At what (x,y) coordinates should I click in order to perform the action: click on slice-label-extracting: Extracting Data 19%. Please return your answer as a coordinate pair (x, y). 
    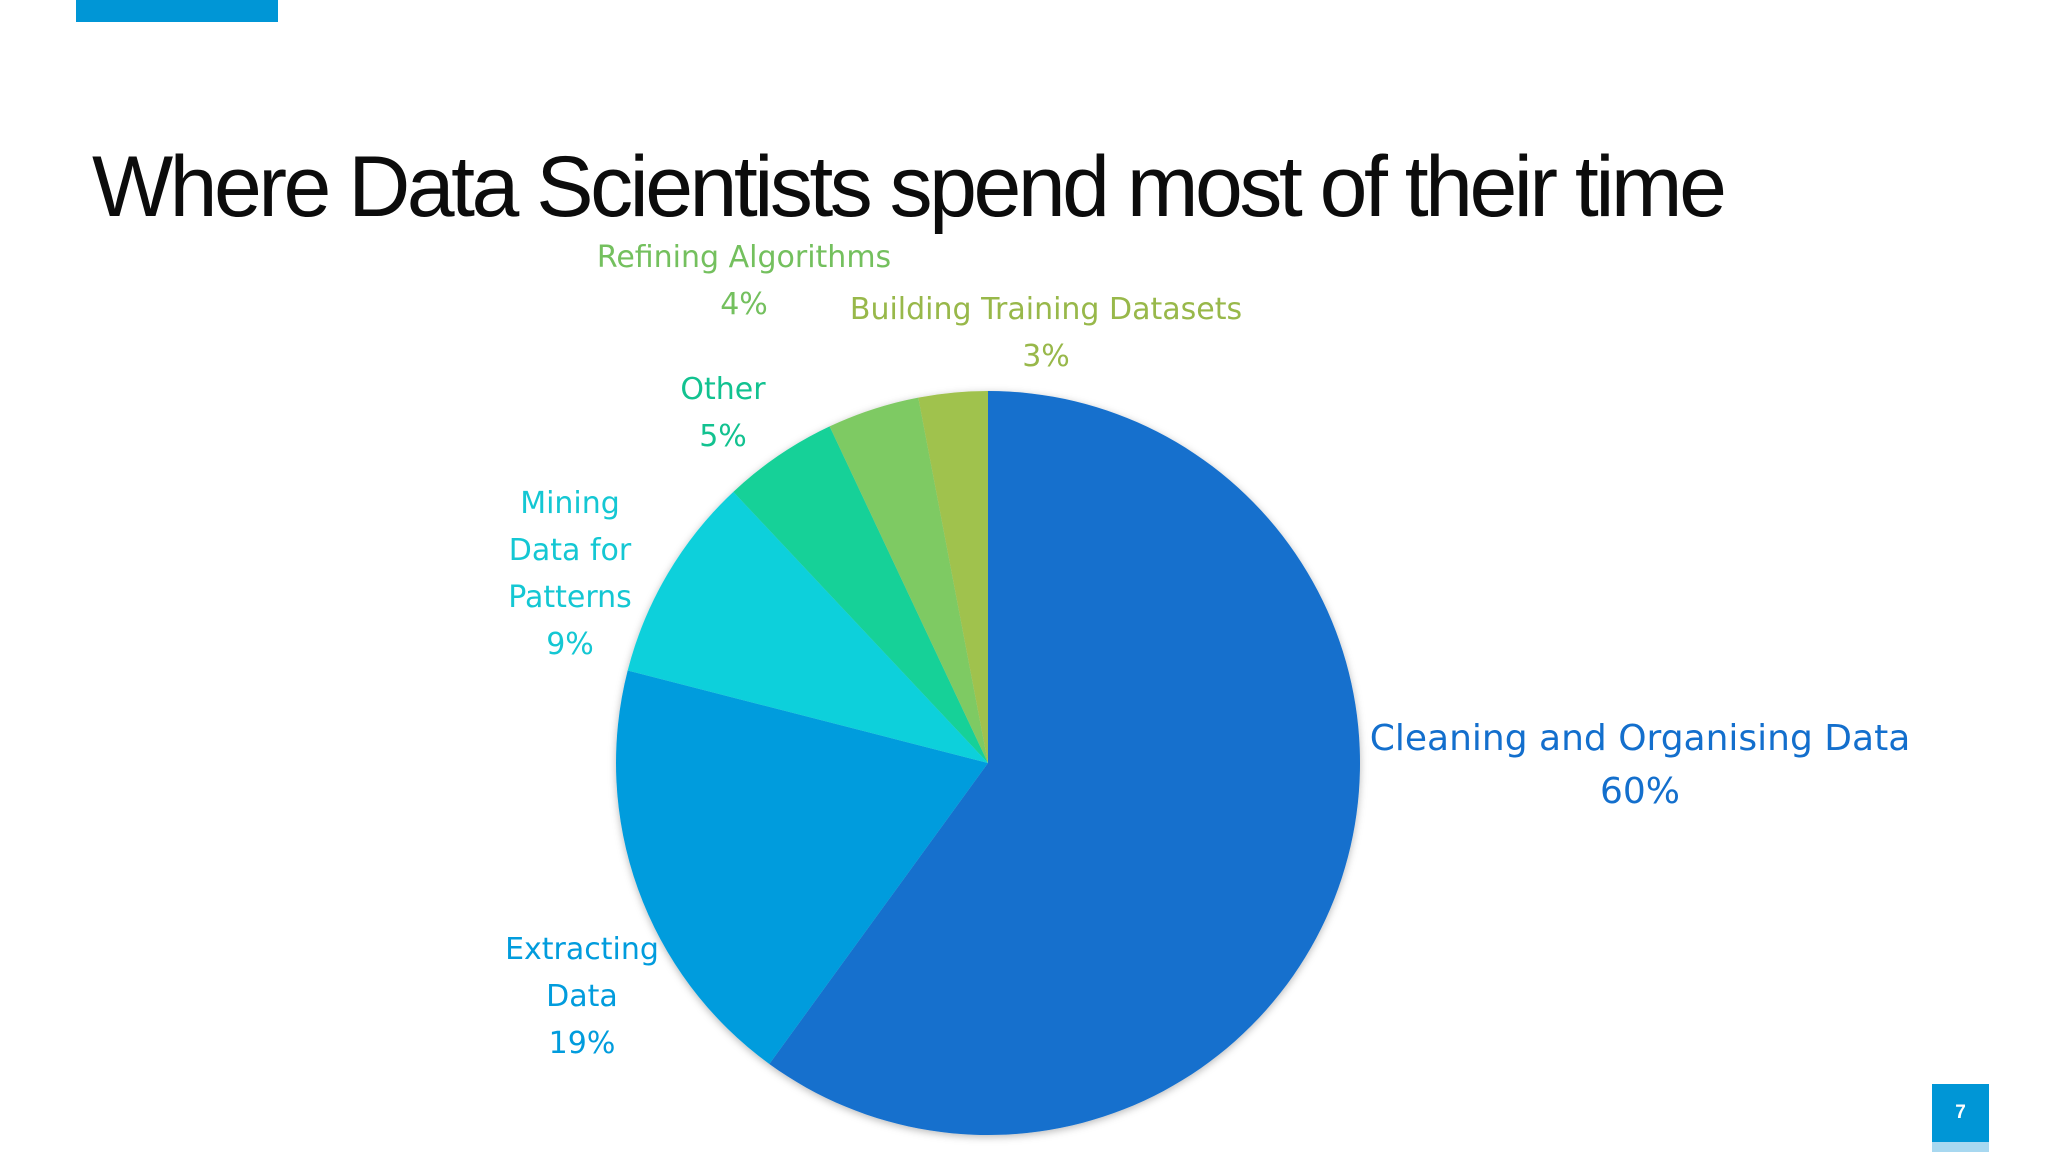
    Looking at the image, I should click on (582, 996).